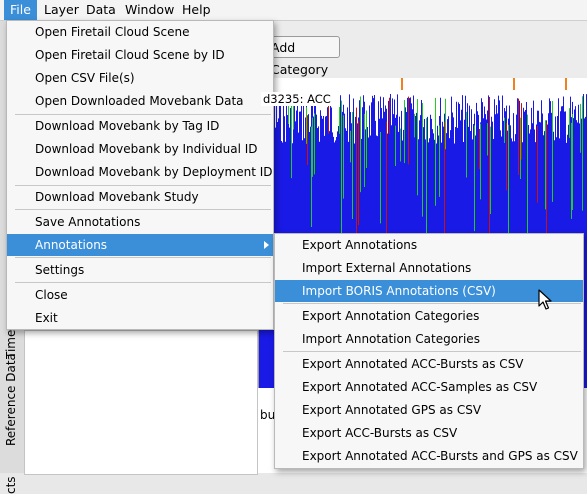 The height and width of the screenshot is (494, 587). What do you see at coordinates (60, 270) in the screenshot?
I see `menu-item-settings: Settings` at bounding box center [60, 270].